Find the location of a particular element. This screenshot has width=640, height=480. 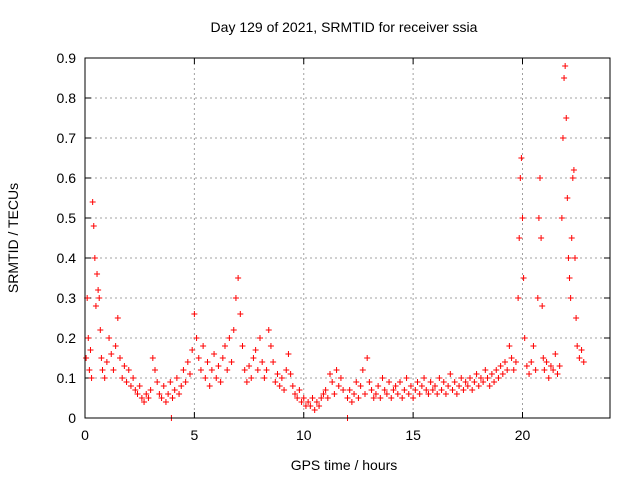

y-tick-label: 0.5 is located at coordinates (67, 218).